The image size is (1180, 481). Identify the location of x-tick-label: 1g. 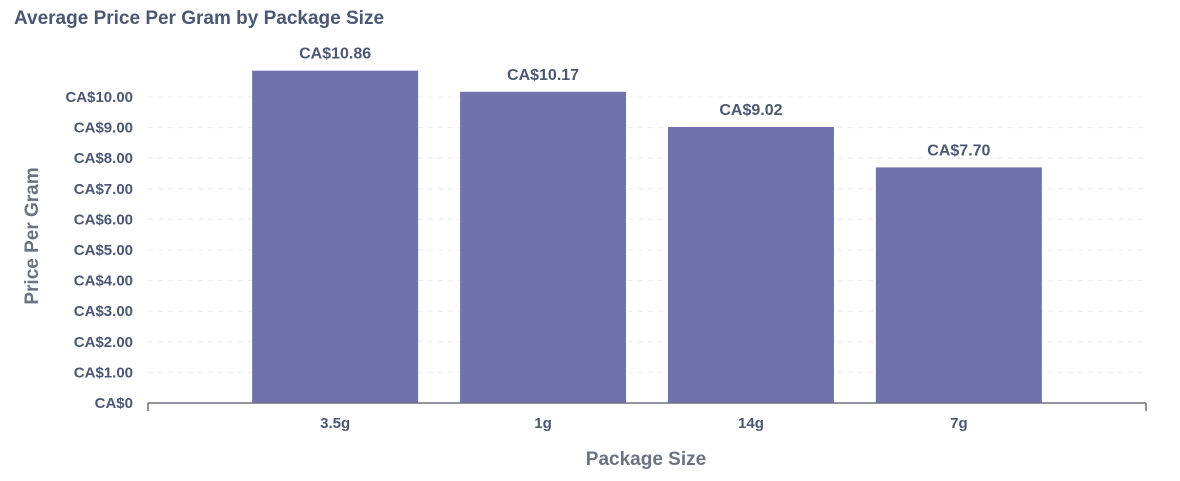
(543, 423).